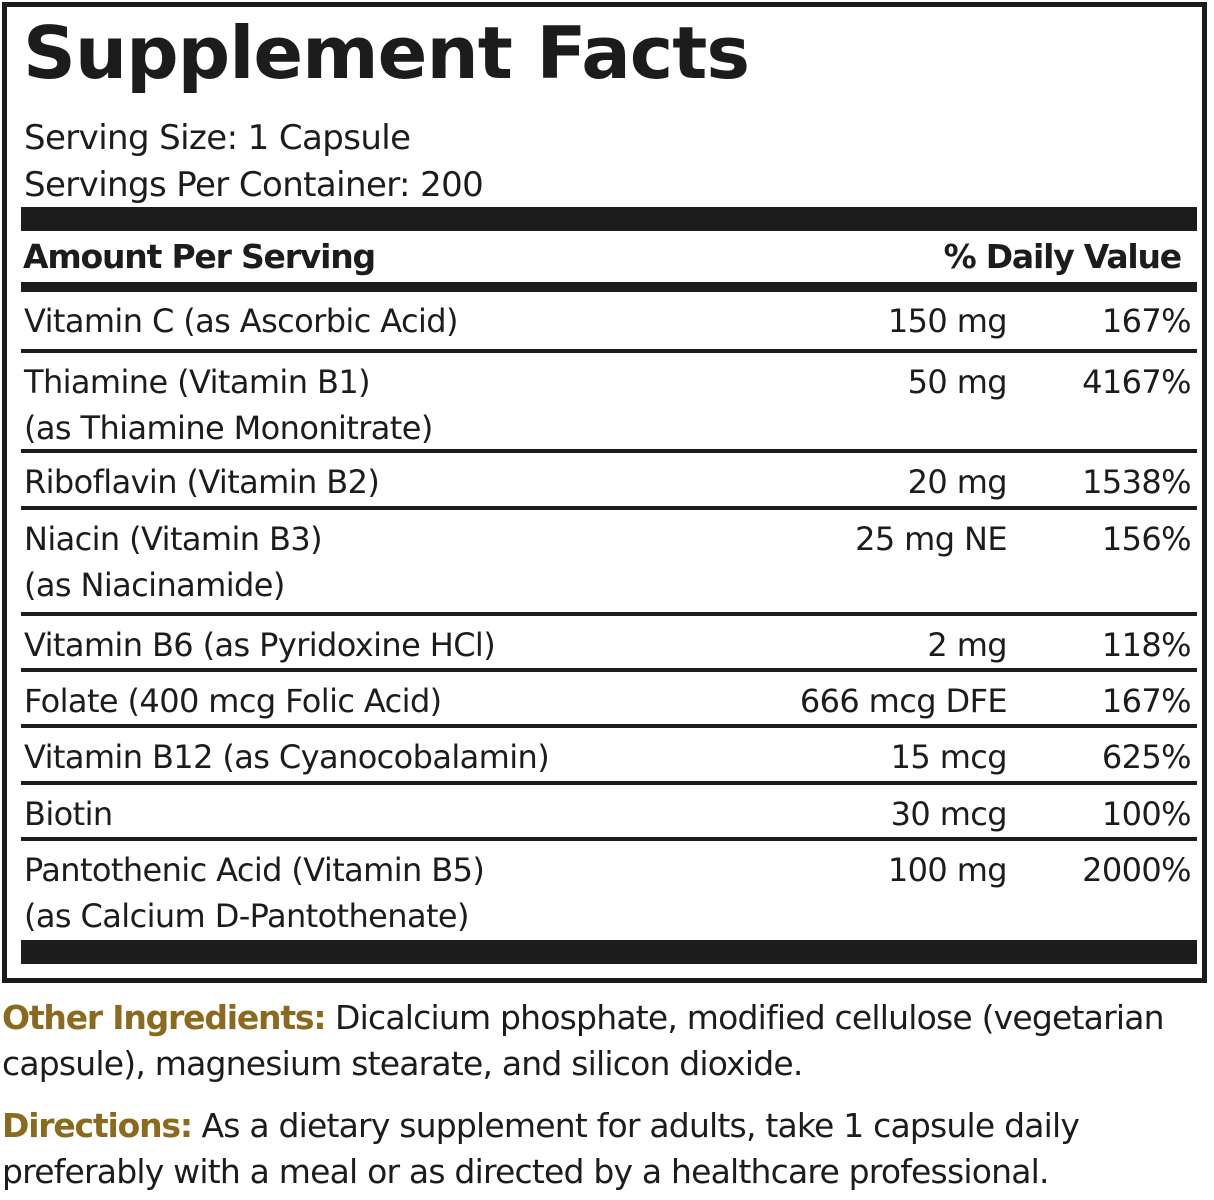 The image size is (1214, 1200). Describe the element at coordinates (233, 701) in the screenshot. I see `nutrient-name-text: Folate (400 mcg Folic Acid)` at that location.